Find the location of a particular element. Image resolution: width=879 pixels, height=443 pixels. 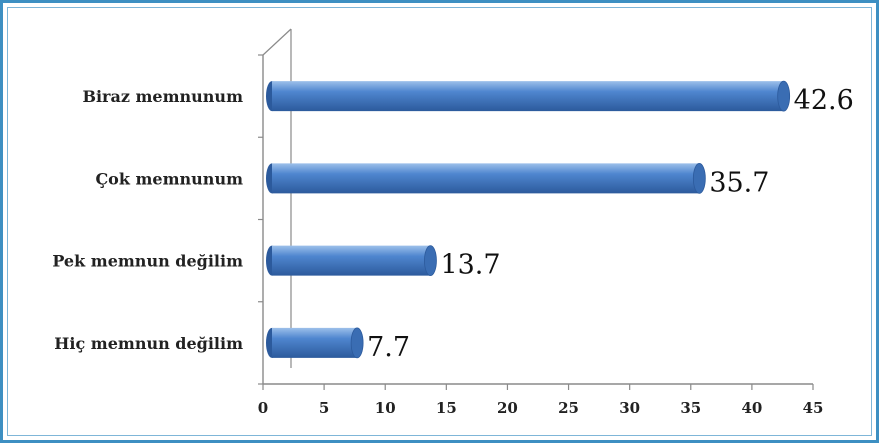

axis-depth-line is located at coordinates (277, 42).